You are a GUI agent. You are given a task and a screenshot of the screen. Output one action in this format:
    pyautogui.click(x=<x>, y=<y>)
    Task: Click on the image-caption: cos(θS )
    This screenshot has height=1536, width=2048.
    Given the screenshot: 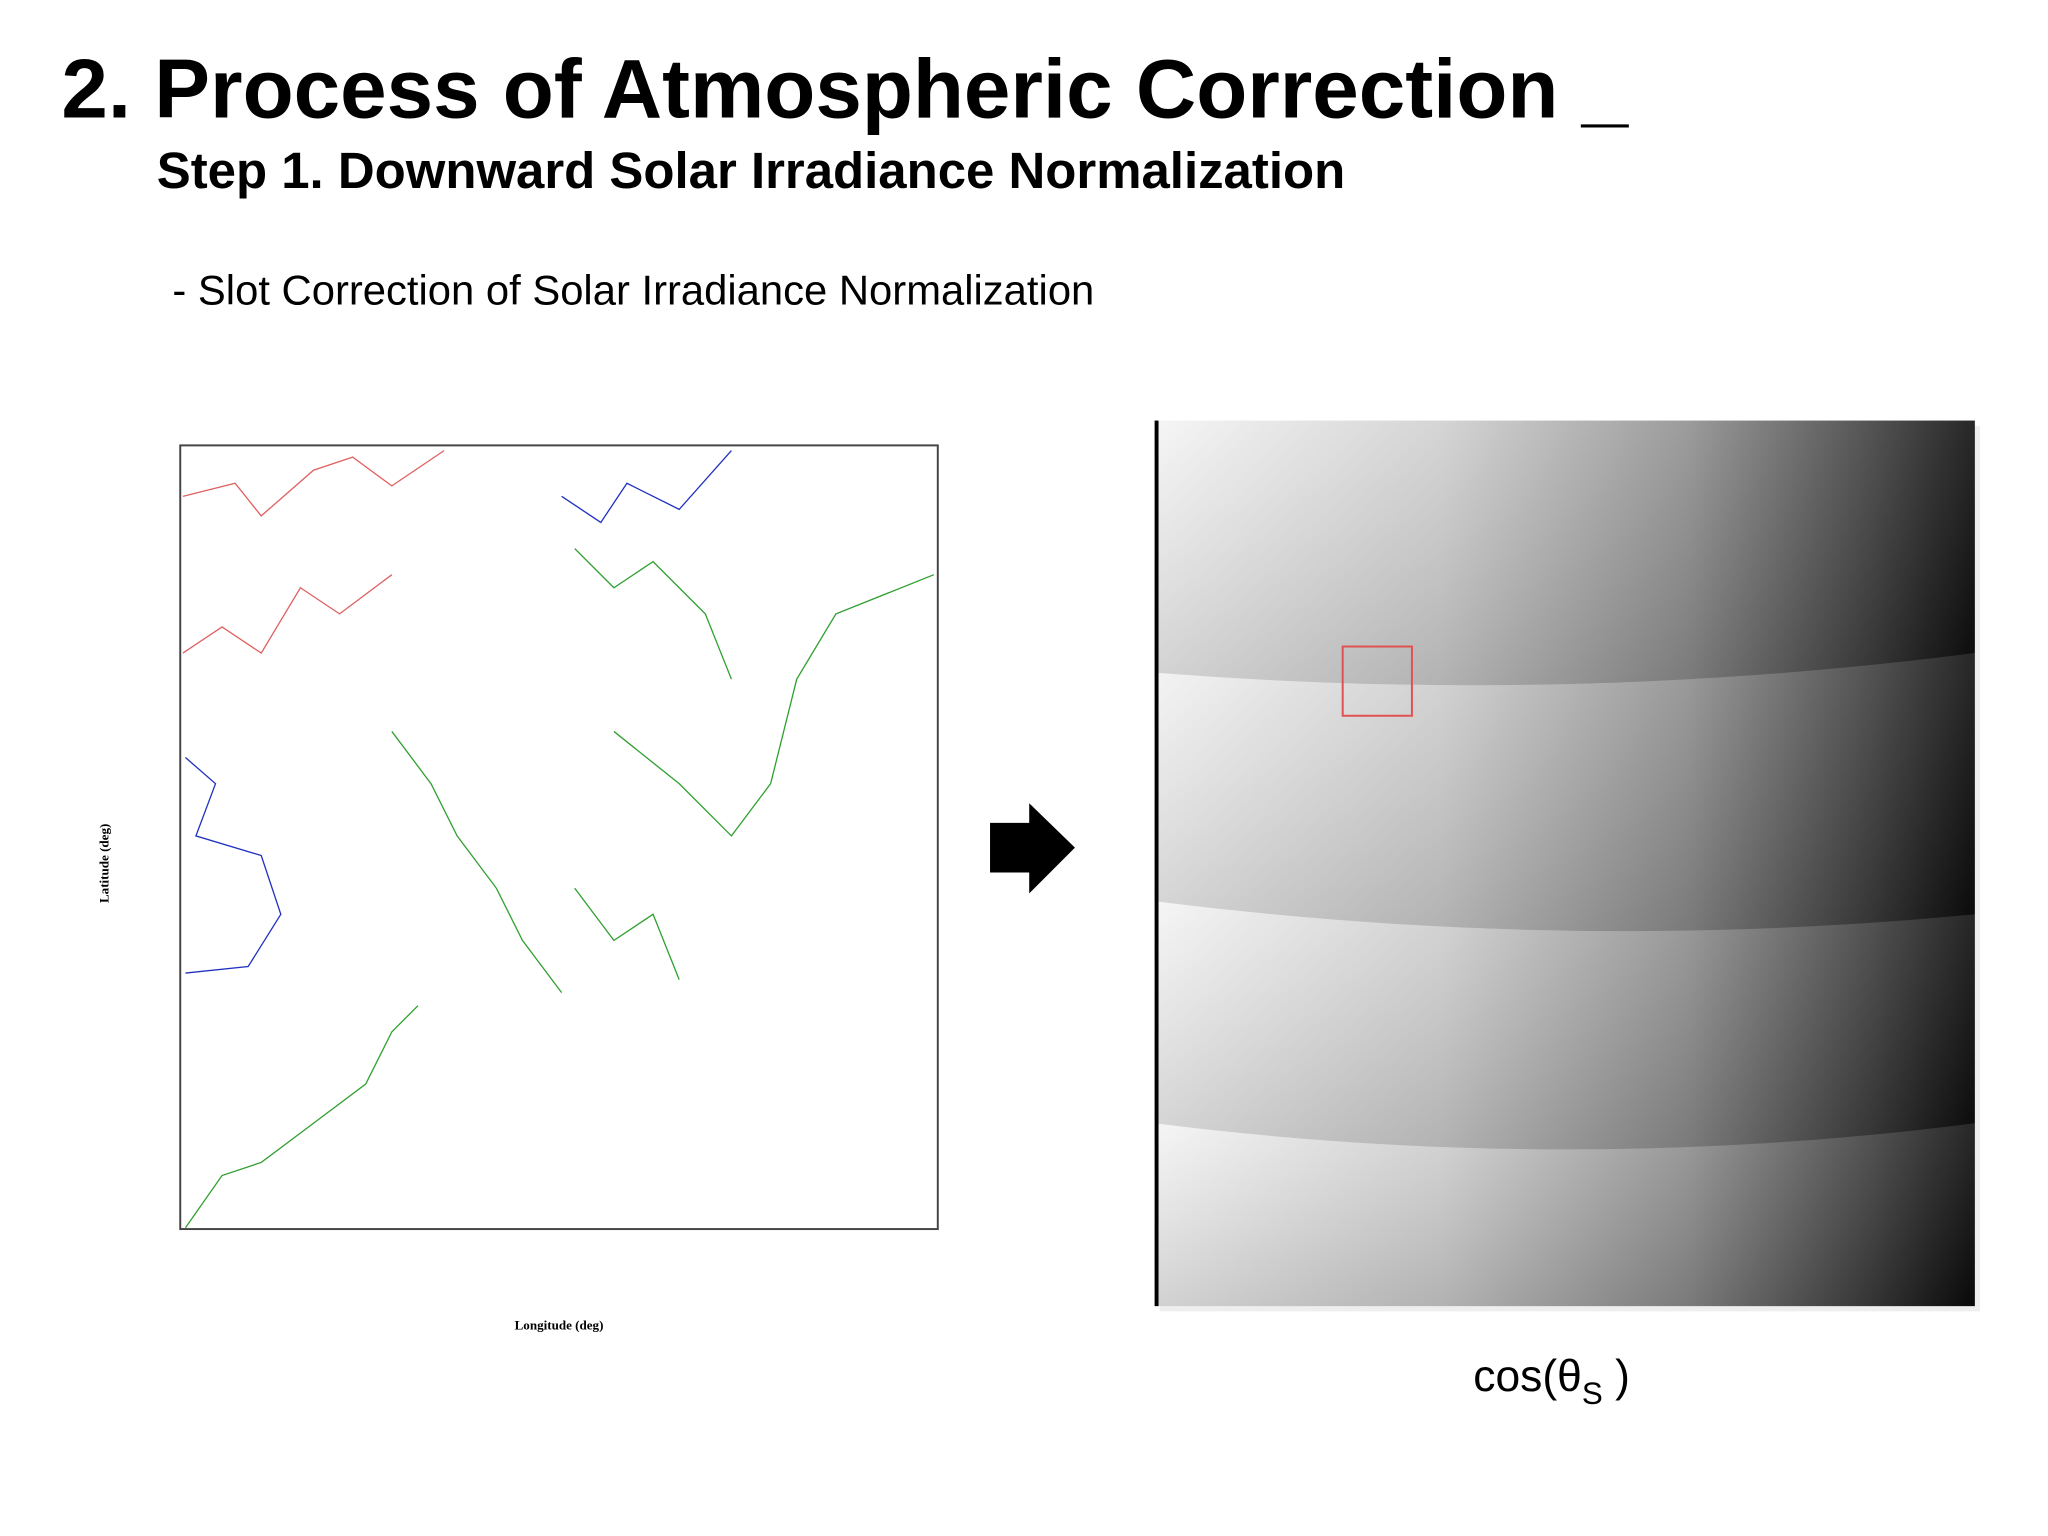 What is the action you would take?
    pyautogui.click(x=1551, y=1381)
    